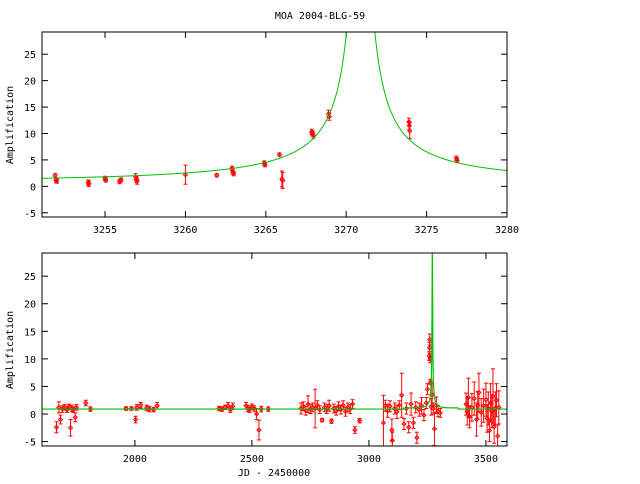  I want to click on y-tick-label: 20, so click(30, 82).